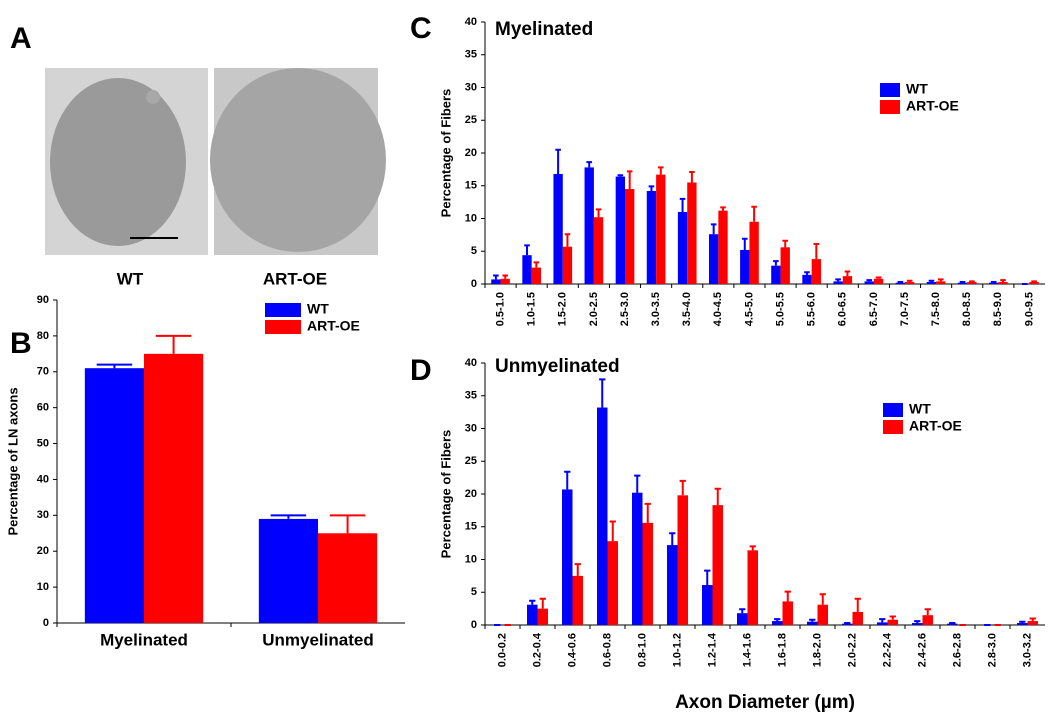 The height and width of the screenshot is (721, 1050). What do you see at coordinates (21, 343) in the screenshot?
I see `panel-letter: B` at bounding box center [21, 343].